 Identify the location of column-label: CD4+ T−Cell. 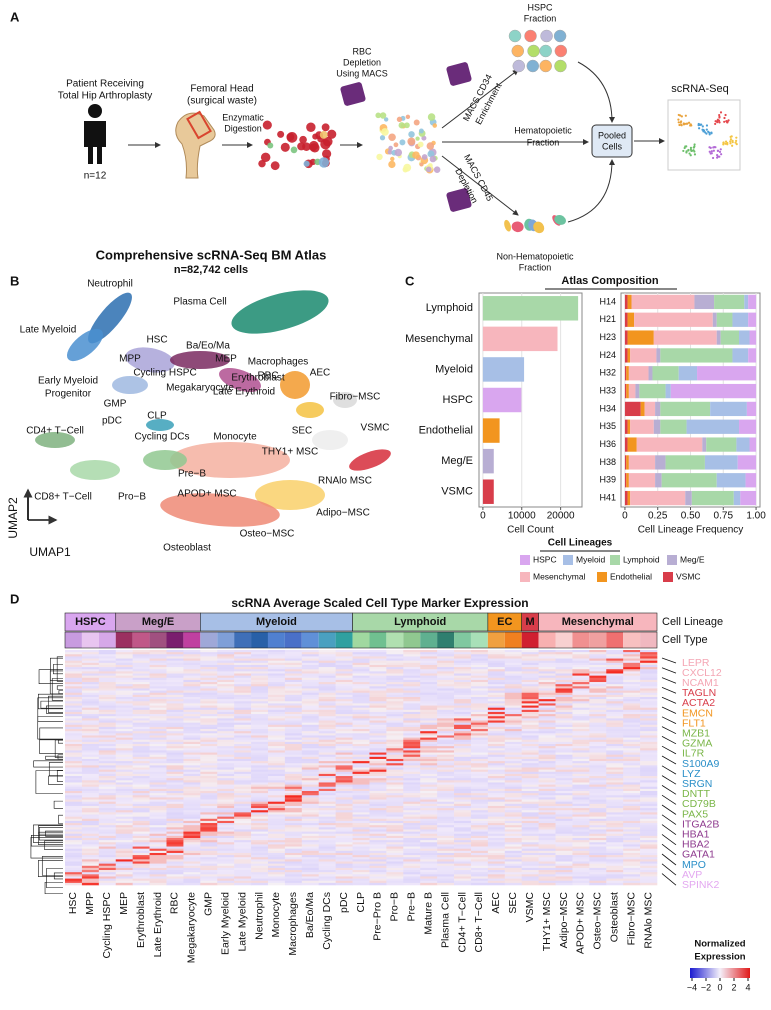
(462, 922).